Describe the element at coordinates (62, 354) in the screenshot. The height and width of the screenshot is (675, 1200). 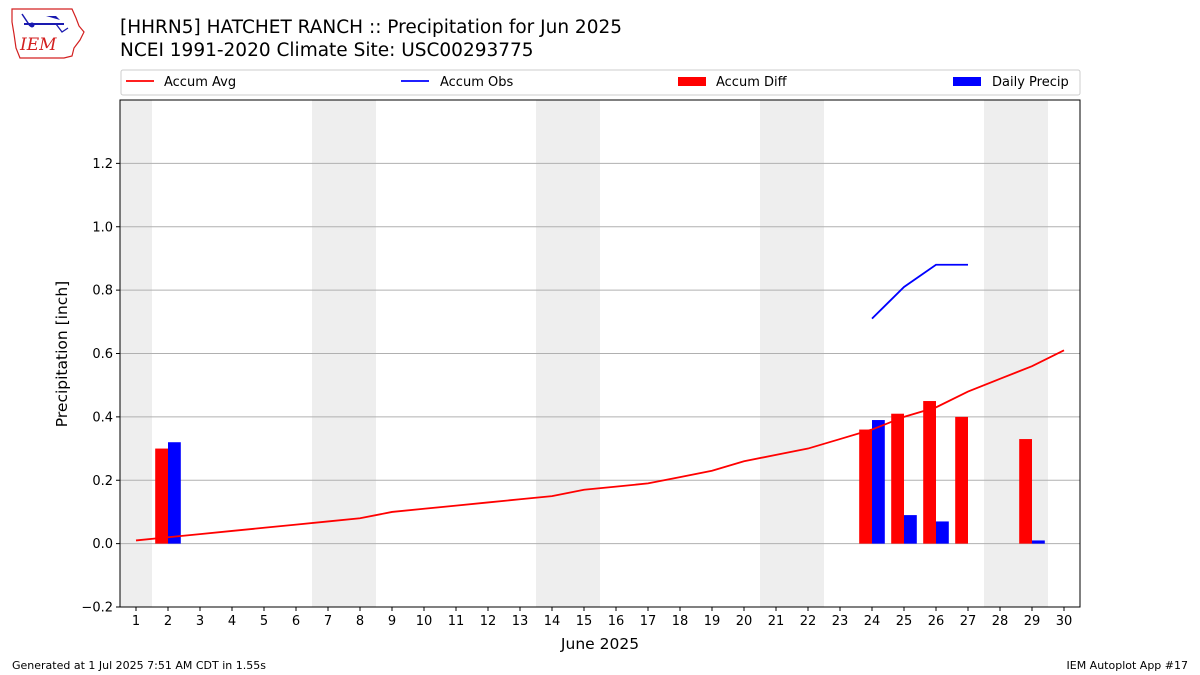
I see `y-axis-label: Precipitation [inch]` at that location.